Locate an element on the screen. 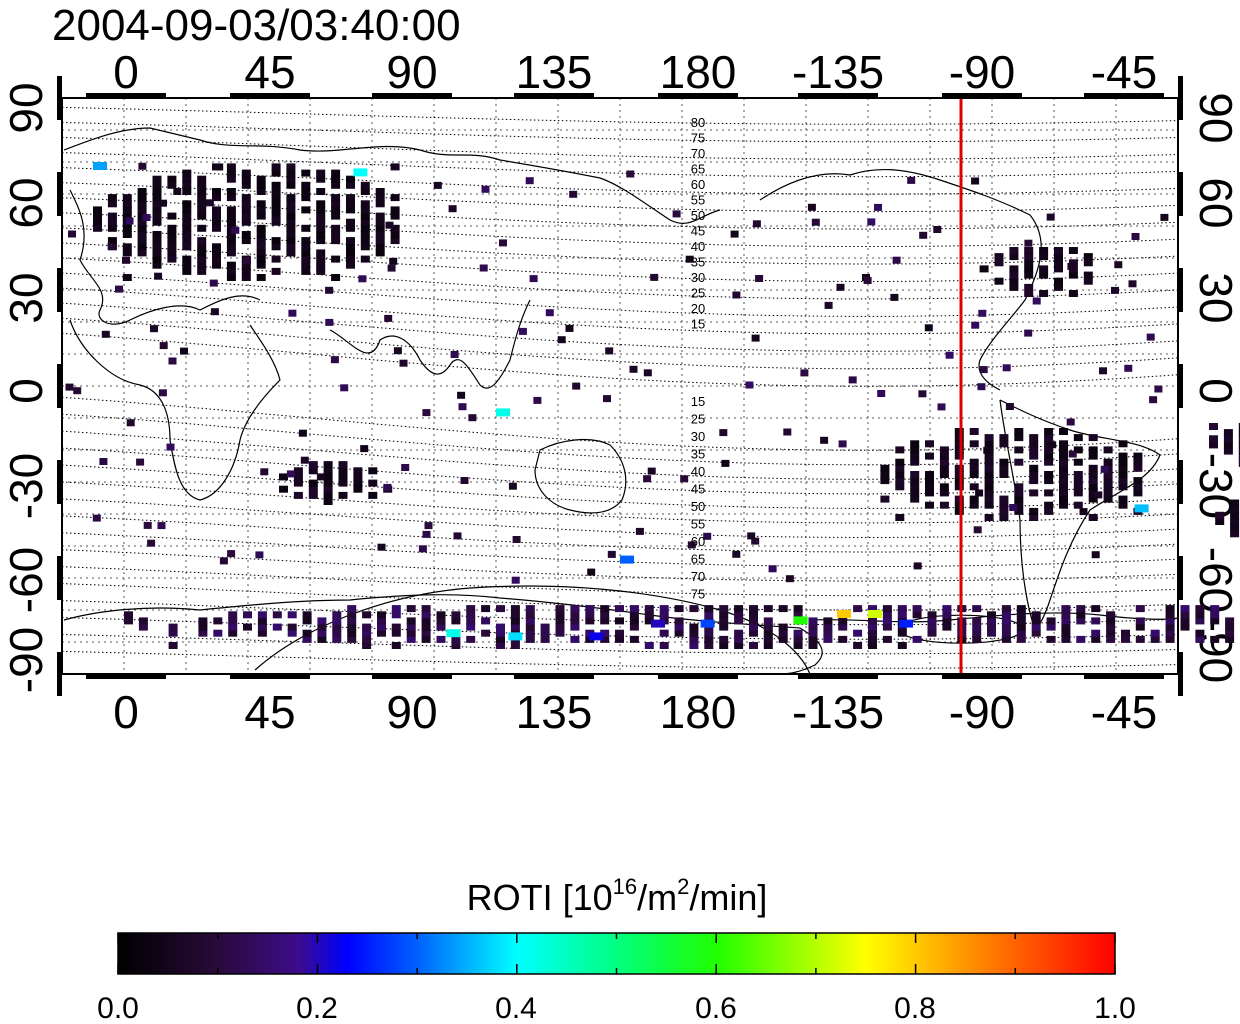 This screenshot has width=1240, height=1024. top-tick-label: -135 is located at coordinates (838, 72).